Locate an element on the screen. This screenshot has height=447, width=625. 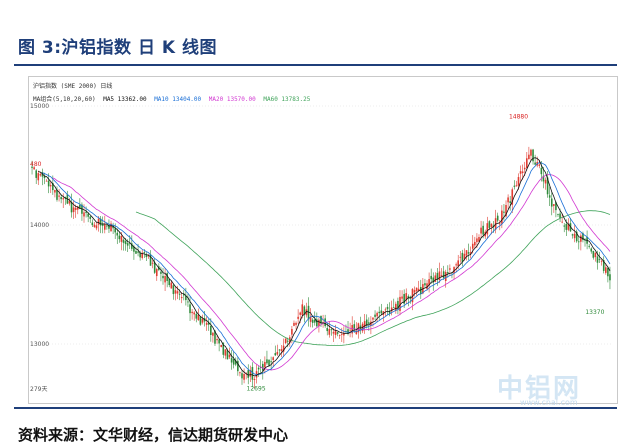
chart-instrument-code: (SME 2000) is located at coordinates (78, 86).